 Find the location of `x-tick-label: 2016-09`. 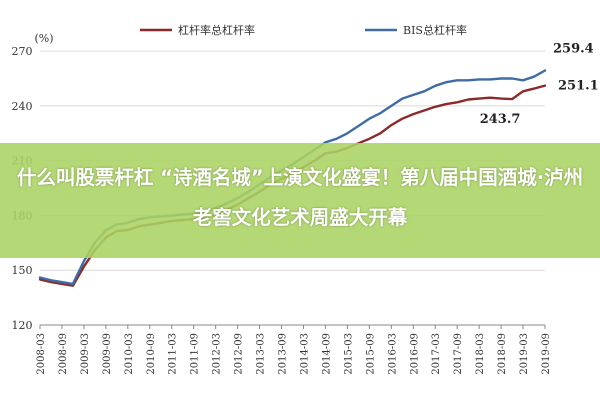

x-tick-label: 2016-09 is located at coordinates (414, 354).